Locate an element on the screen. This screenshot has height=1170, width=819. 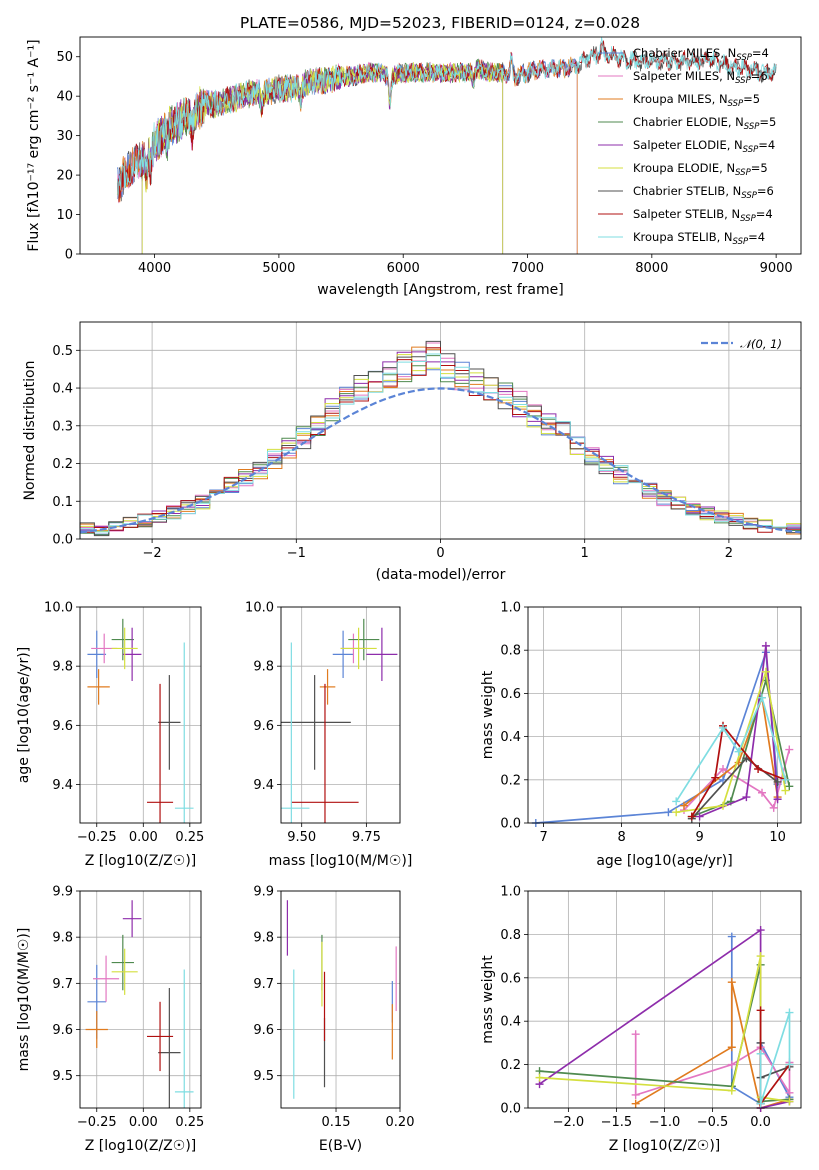
legend-text: Chabrier STELIB, N is located at coordinates (687, 191).